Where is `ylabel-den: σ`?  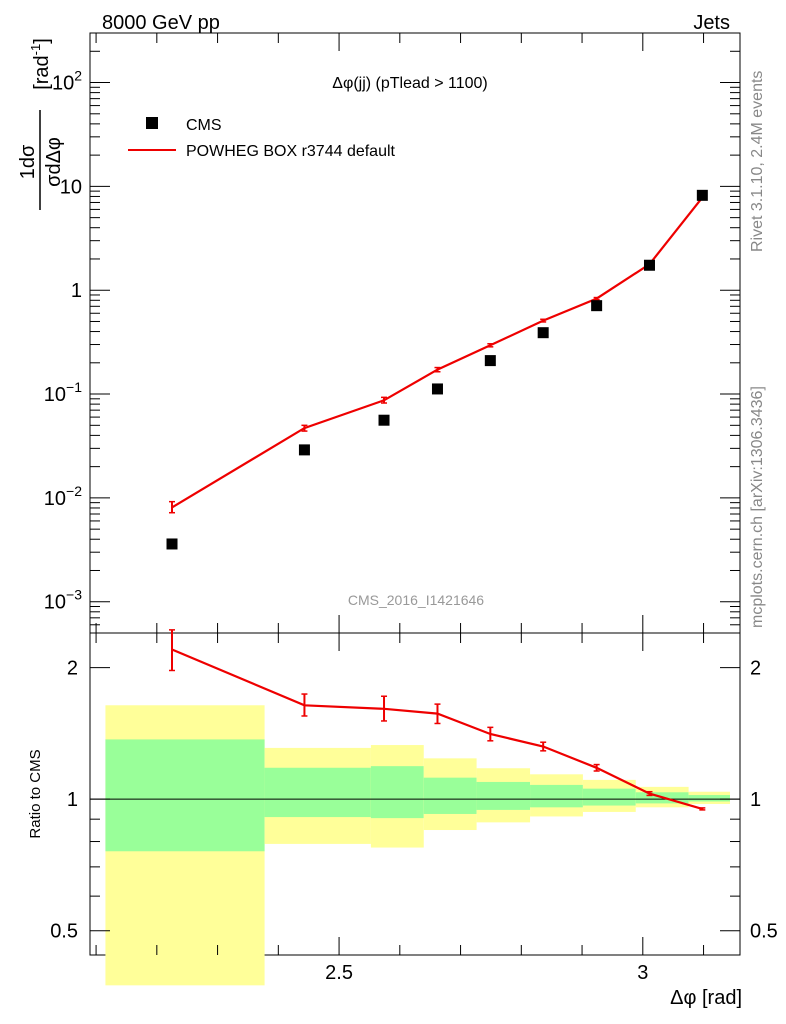 ylabel-den: σ is located at coordinates (54, 180).